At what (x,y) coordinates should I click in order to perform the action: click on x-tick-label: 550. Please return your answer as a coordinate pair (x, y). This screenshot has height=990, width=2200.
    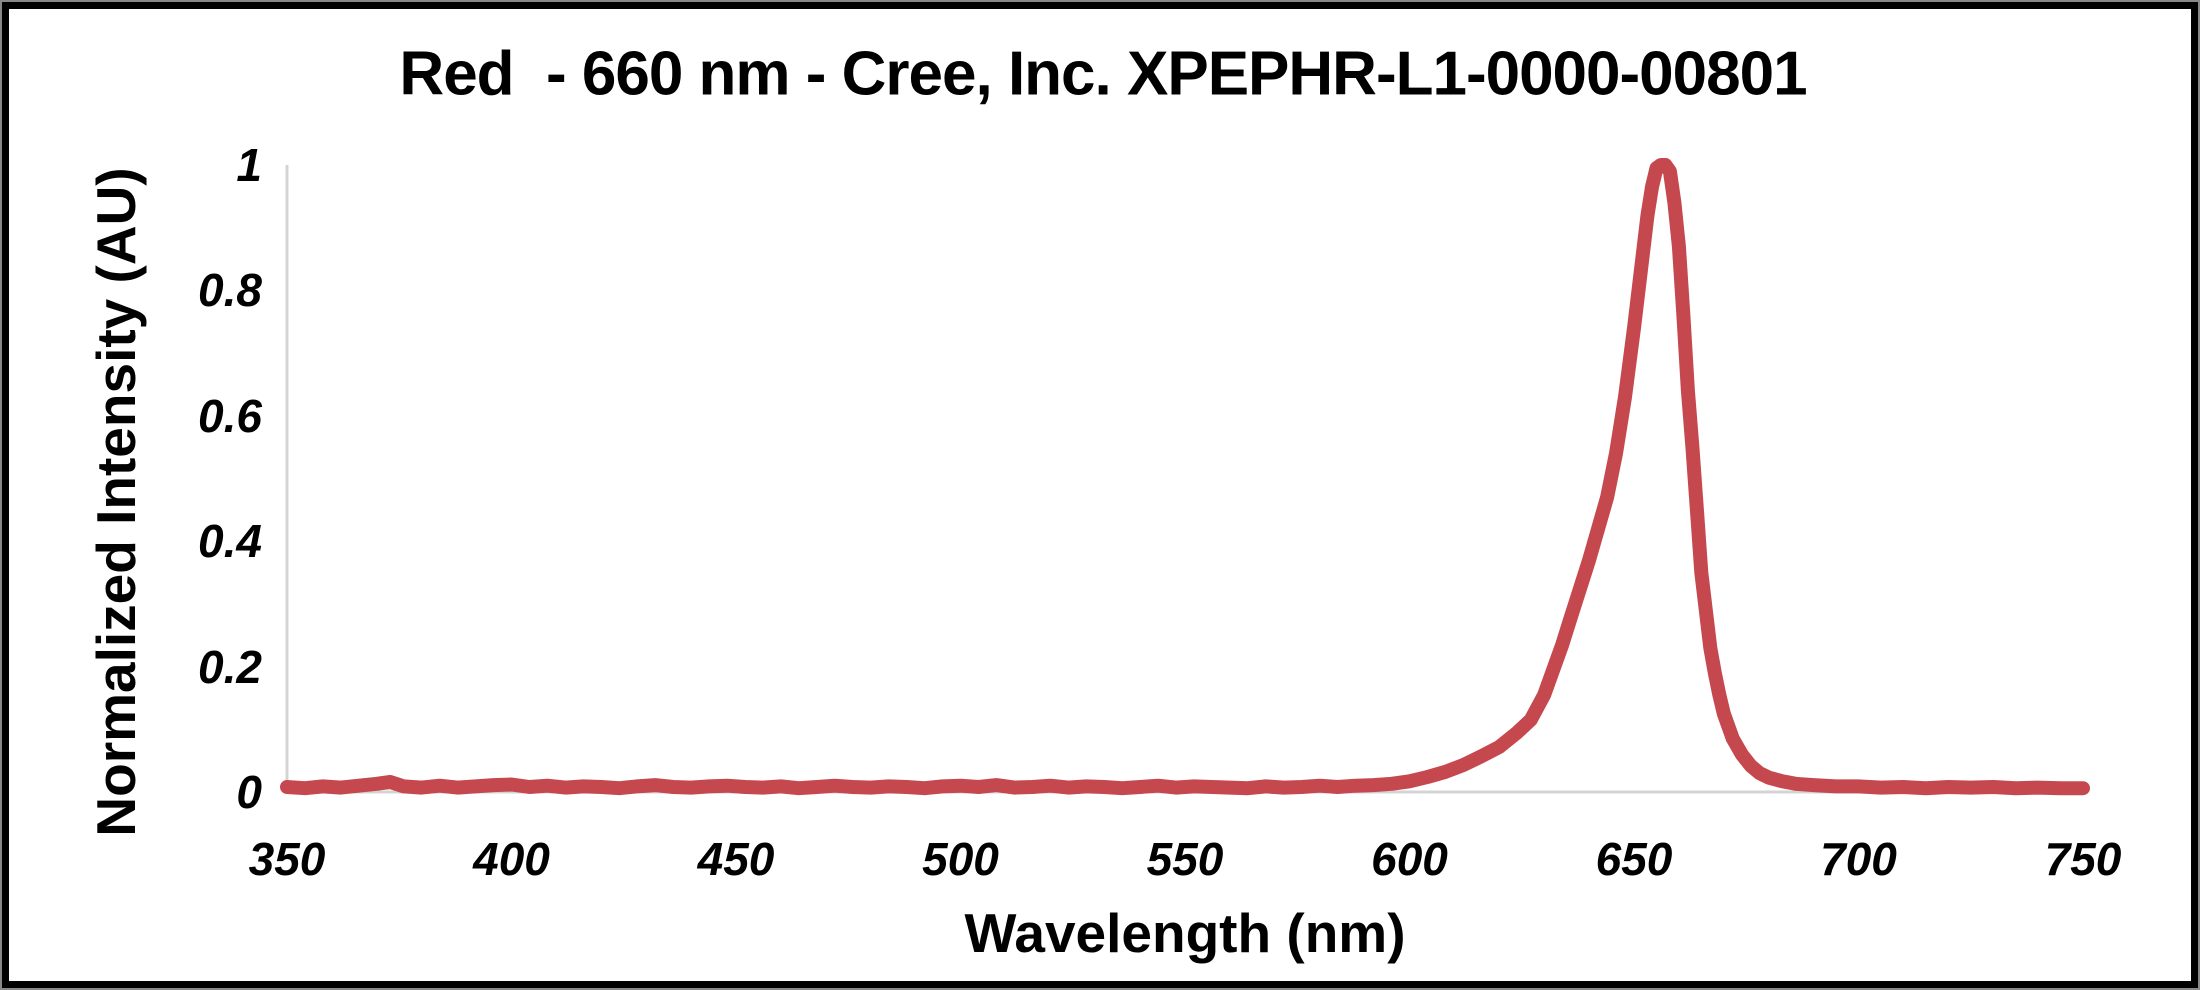
    Looking at the image, I should click on (1185, 859).